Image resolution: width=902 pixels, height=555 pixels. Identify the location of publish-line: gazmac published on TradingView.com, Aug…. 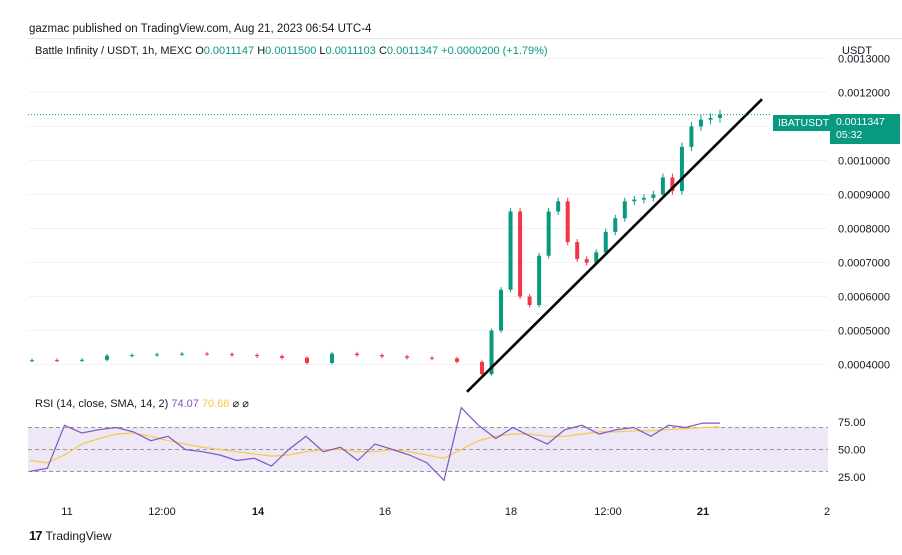
(200, 29).